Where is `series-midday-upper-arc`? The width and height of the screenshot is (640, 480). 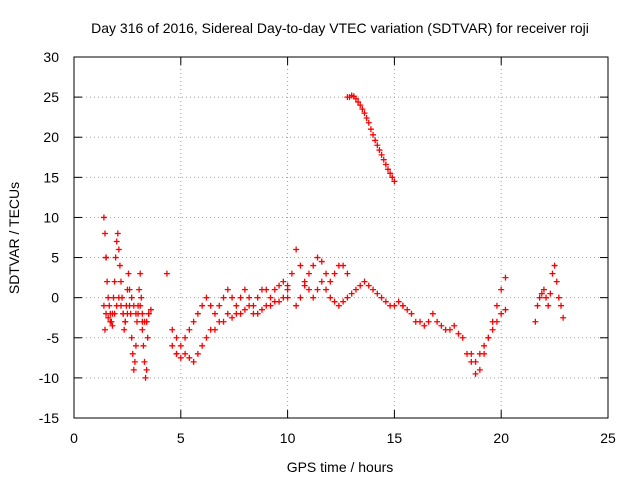 series-midday-upper-arc is located at coordinates (322, 281).